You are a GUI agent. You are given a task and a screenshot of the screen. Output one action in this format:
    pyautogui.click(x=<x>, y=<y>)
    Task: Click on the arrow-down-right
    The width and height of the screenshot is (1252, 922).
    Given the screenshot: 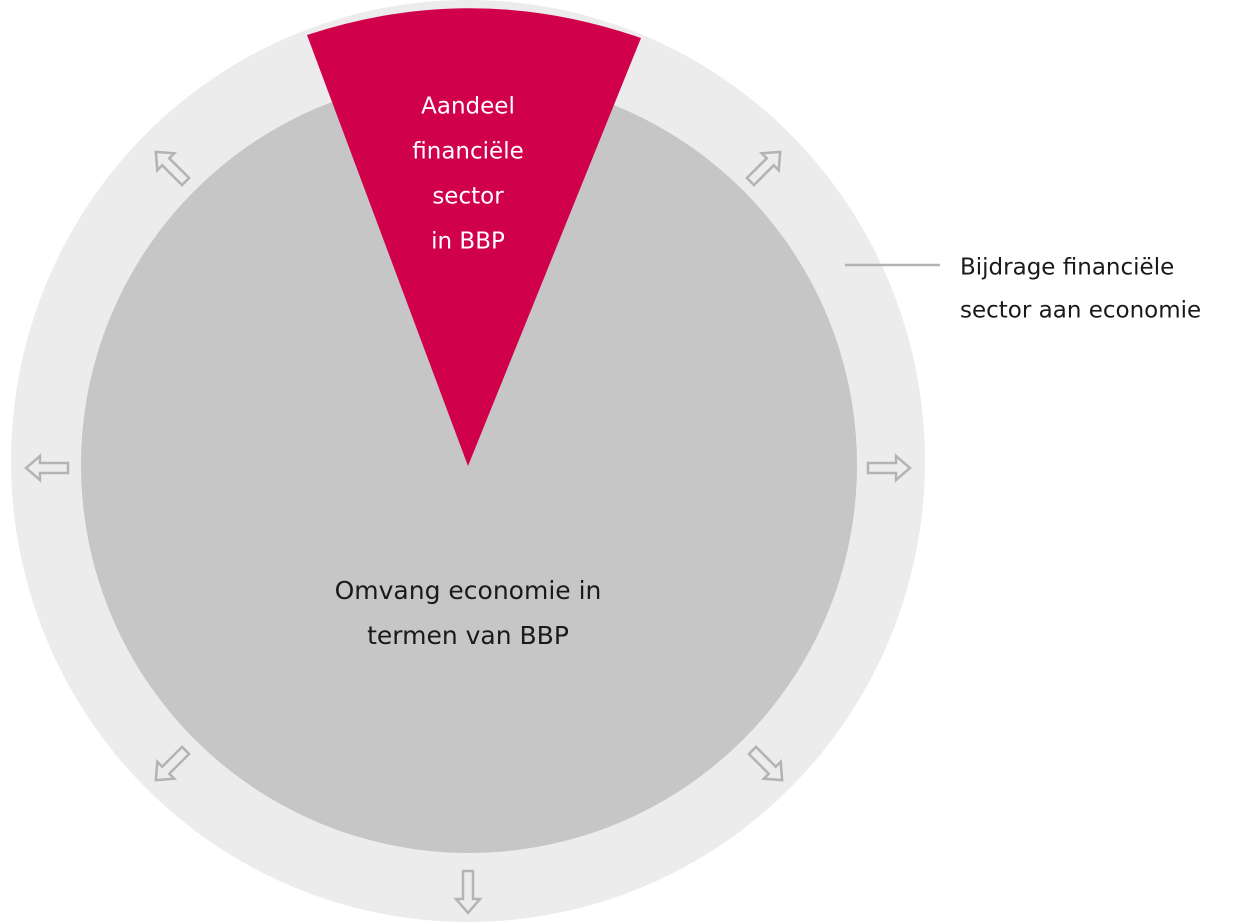 What is the action you would take?
    pyautogui.click(x=765, y=763)
    